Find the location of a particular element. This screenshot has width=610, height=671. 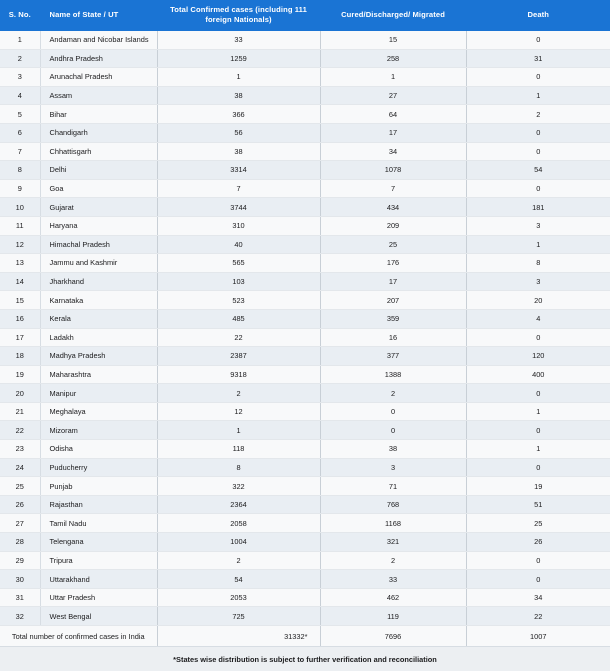

cell-state-name: Mizoram is located at coordinates (98, 430).